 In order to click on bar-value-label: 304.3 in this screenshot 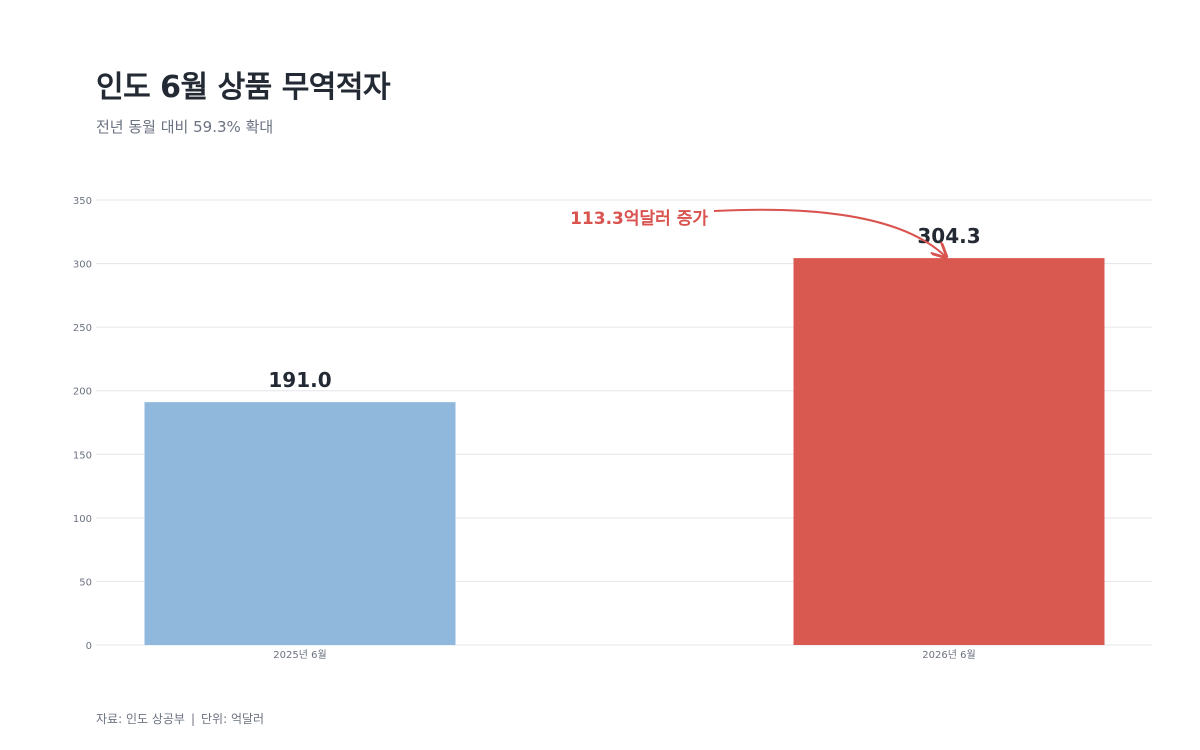, I will do `click(948, 236)`.